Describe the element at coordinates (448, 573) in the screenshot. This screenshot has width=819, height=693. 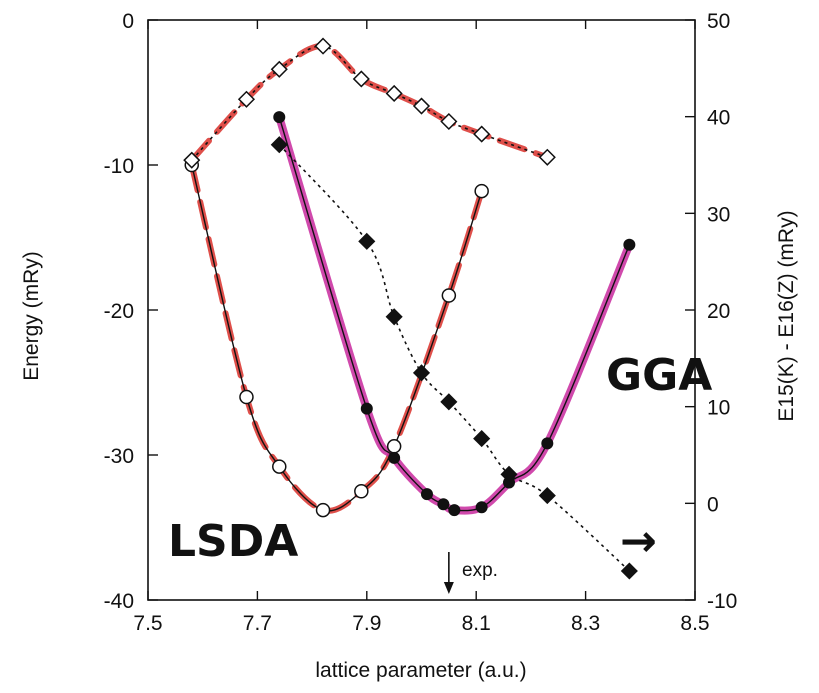
I see `exp-marker-arrow` at that location.